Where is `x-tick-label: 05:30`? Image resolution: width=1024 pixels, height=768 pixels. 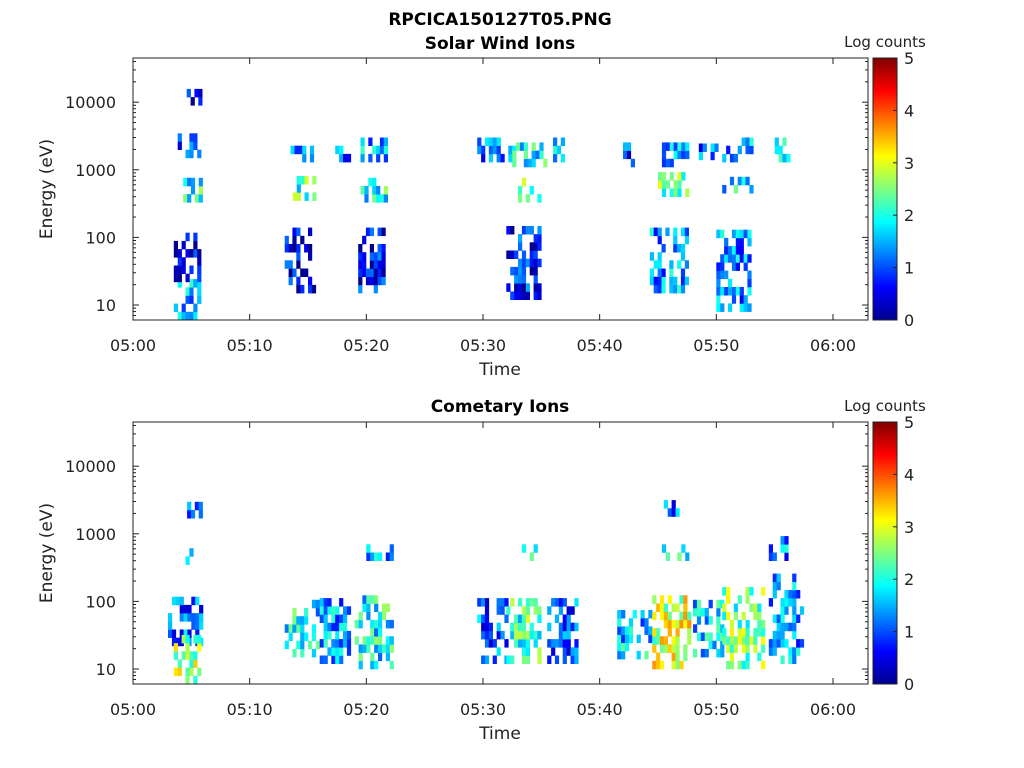
x-tick-label: 05:30 is located at coordinates (483, 345).